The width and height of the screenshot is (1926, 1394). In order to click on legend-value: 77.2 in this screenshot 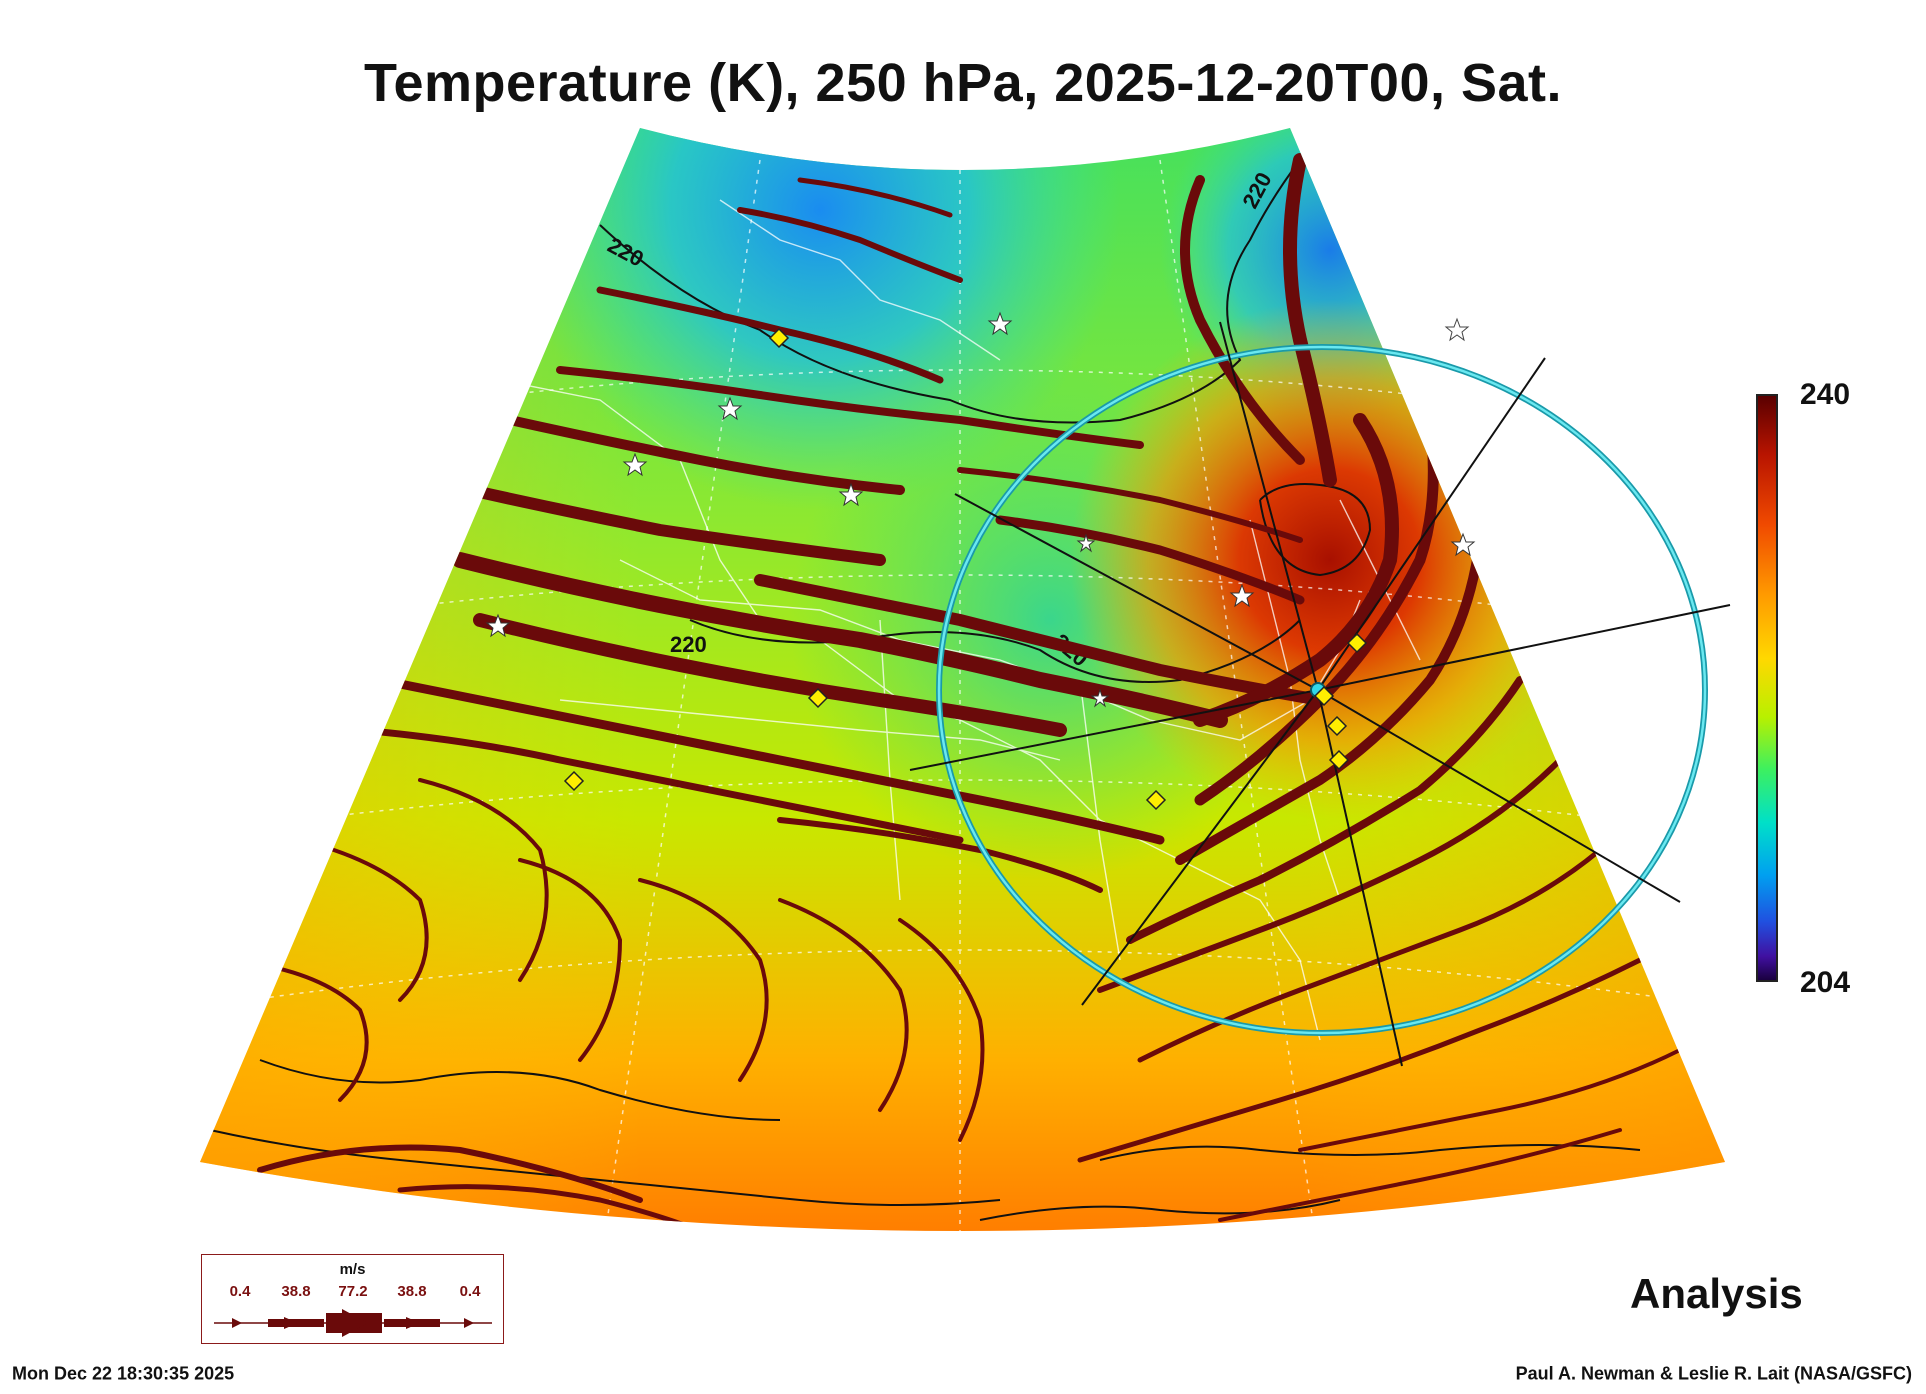, I will do `click(353, 1291)`.